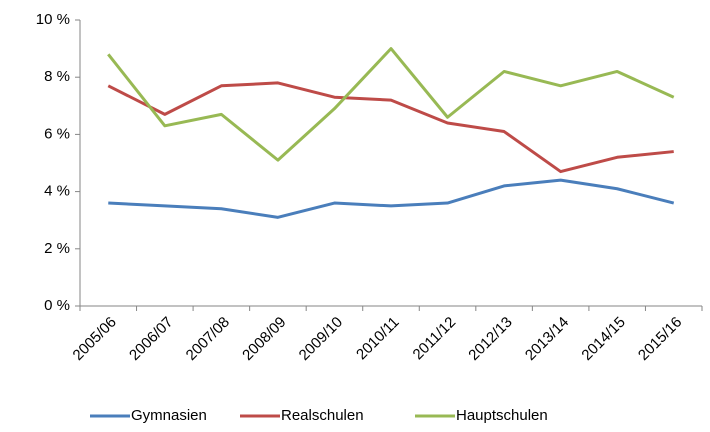 The width and height of the screenshot is (710, 432). Describe the element at coordinates (547, 339) in the screenshot. I see `x-tick-label: 2013/14` at that location.